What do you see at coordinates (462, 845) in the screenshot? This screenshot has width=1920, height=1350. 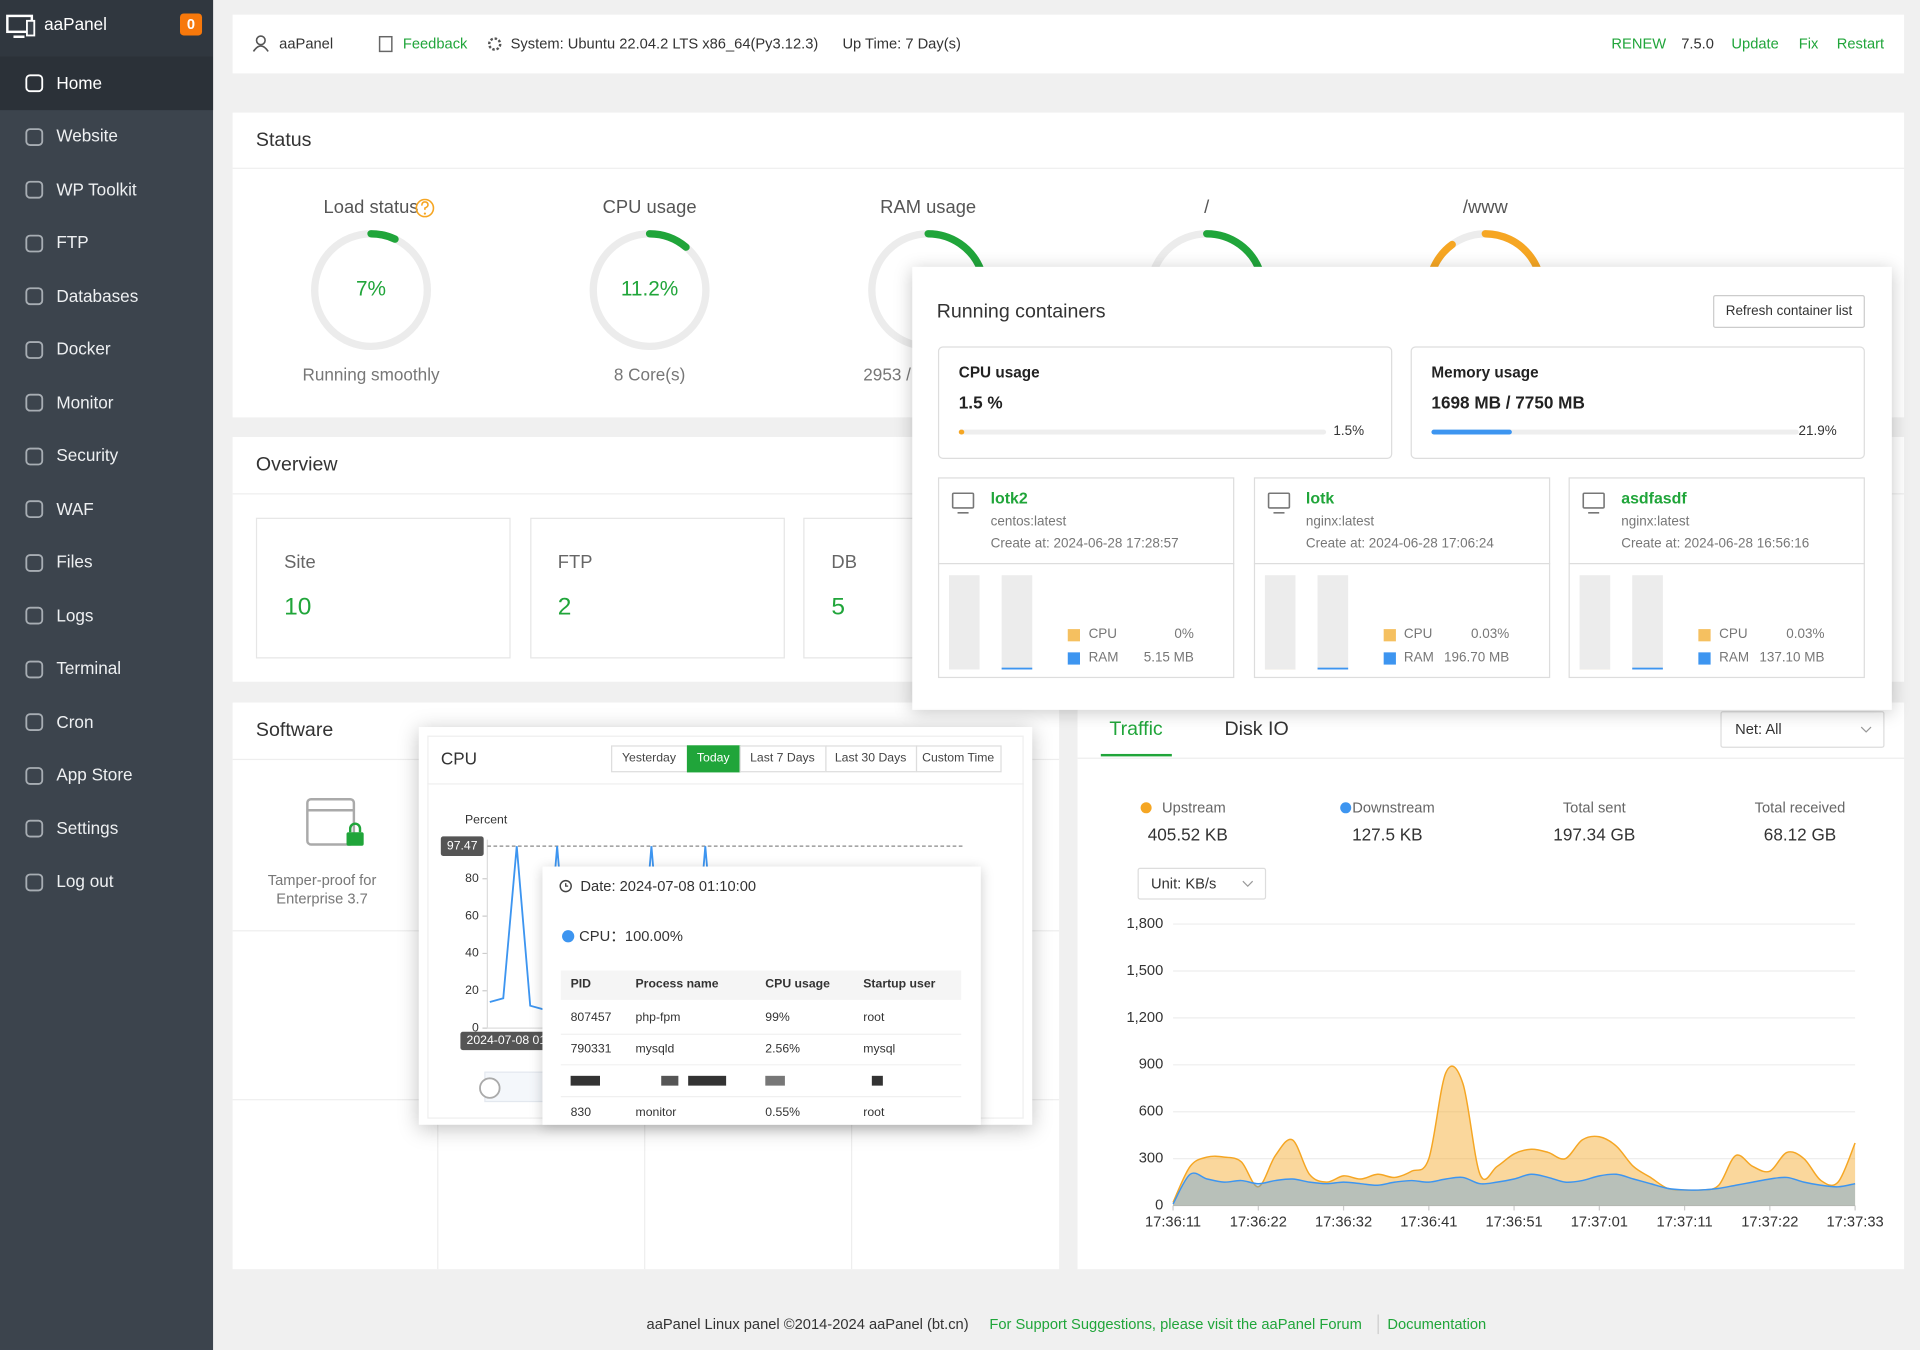 I see `max-tag-text: 97.47` at bounding box center [462, 845].